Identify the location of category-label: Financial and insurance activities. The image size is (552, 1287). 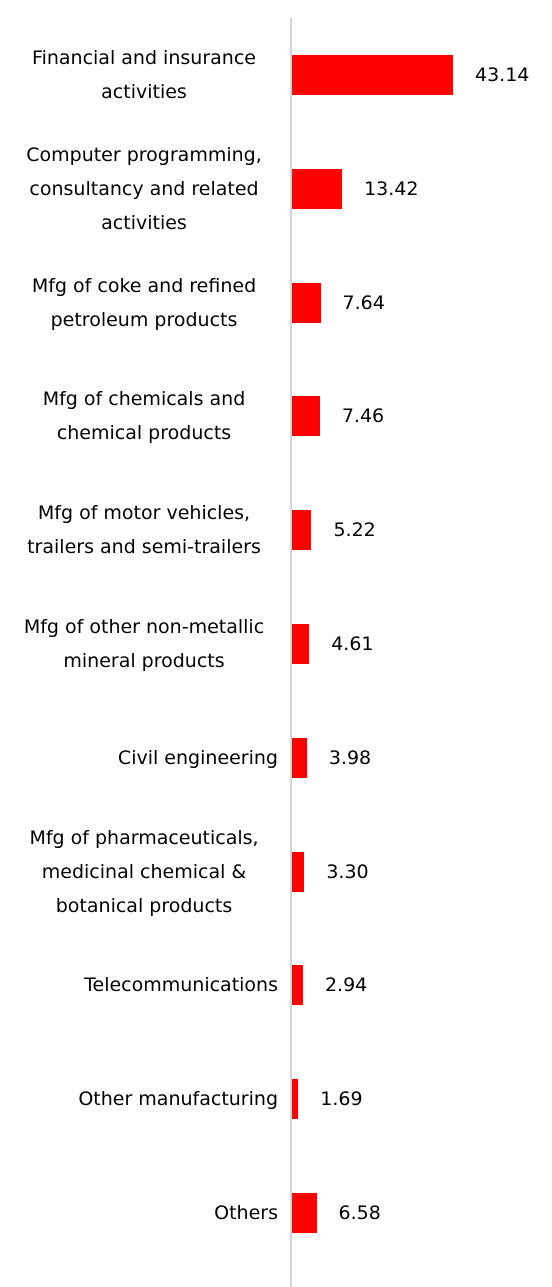
(144, 75).